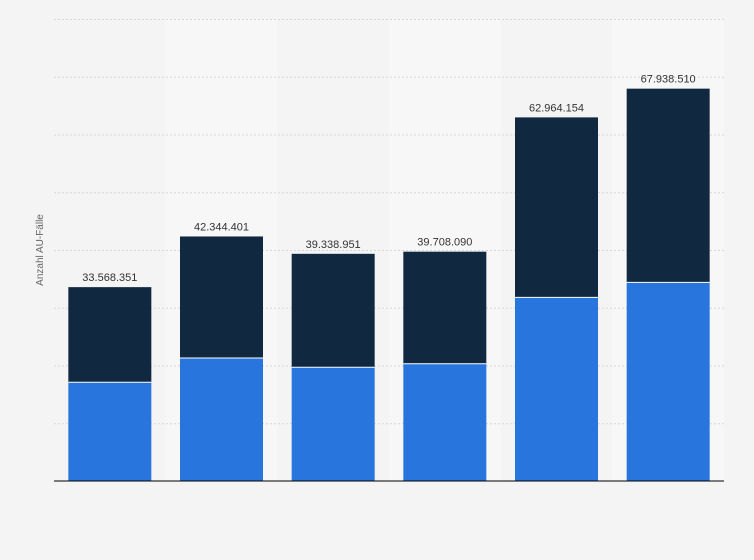 The image size is (754, 560). Describe the element at coordinates (221, 227) in the screenshot. I see `total-label: 42.344.401` at that location.